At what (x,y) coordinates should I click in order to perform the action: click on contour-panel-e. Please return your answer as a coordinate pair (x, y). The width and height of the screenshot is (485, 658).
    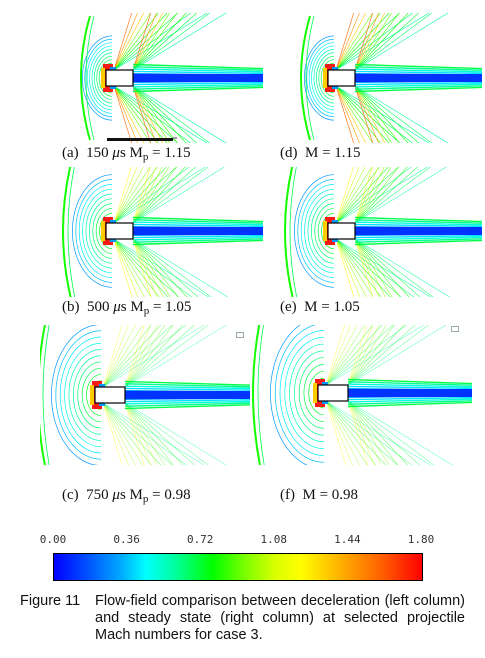
    Looking at the image, I should click on (377, 232).